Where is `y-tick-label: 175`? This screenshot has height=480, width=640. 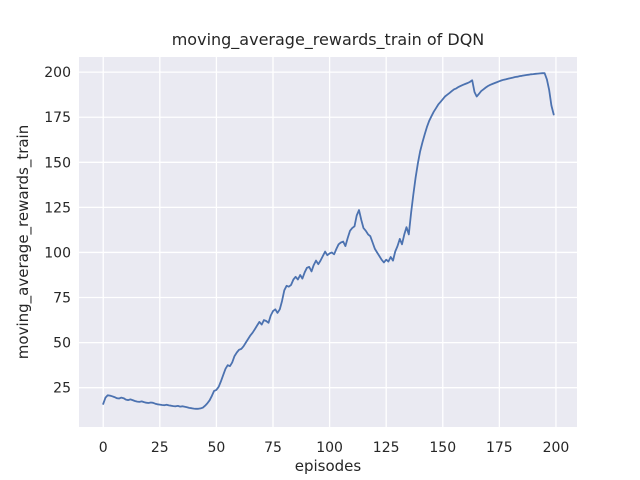 y-tick-label: 175 is located at coordinates (57, 118).